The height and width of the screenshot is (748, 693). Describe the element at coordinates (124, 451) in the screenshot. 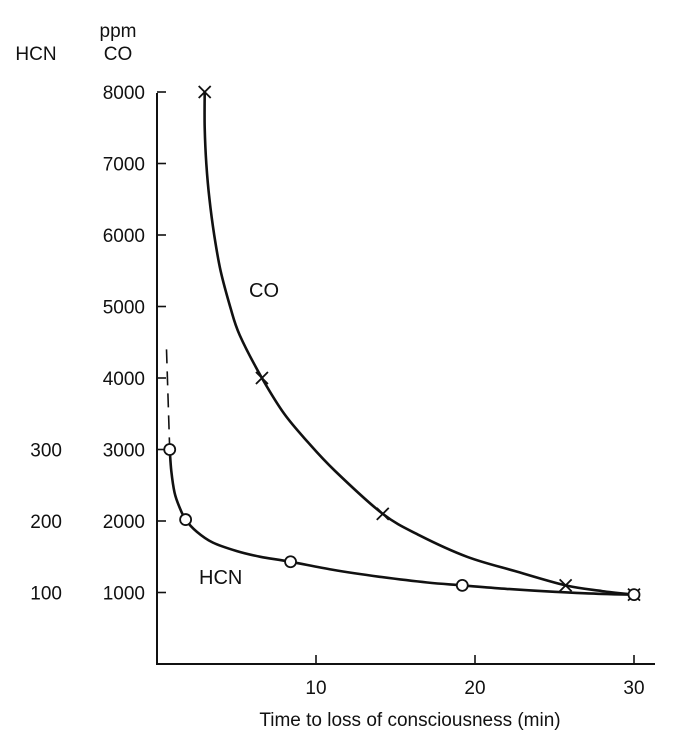

I see `y-tick-label-co: 3000` at that location.